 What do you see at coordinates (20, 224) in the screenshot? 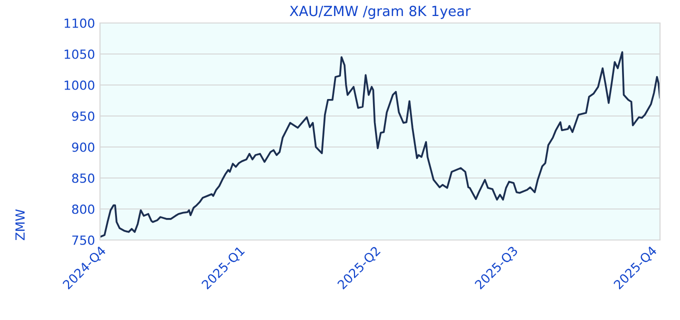
I see `y-axis-title: ZMW` at bounding box center [20, 224].